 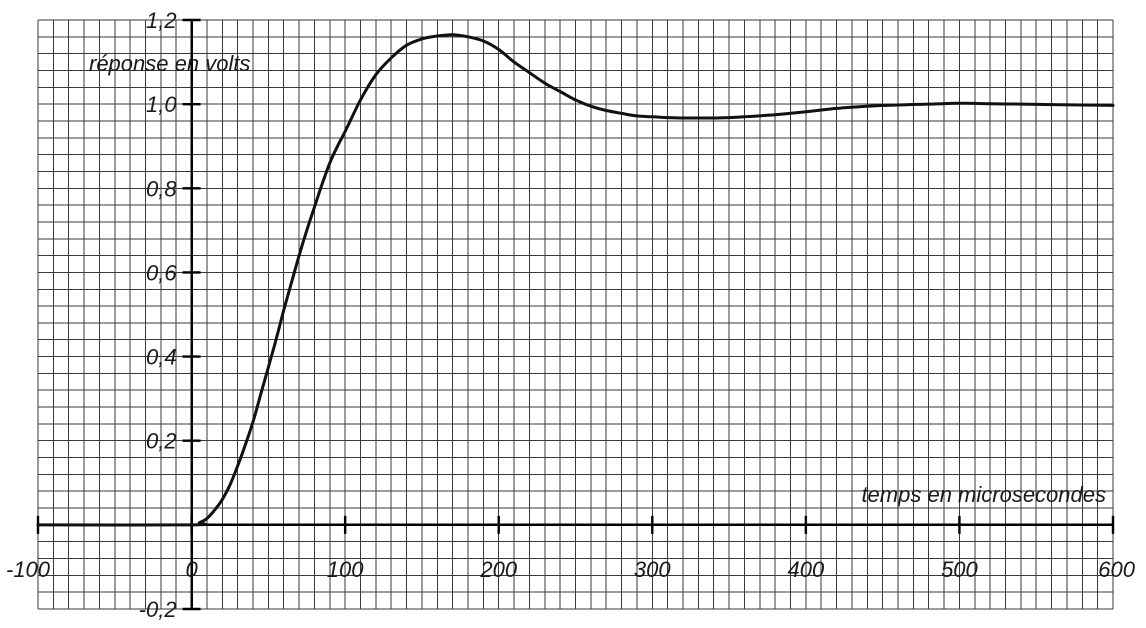 I want to click on x-tick-label: 300, so click(x=652, y=569).